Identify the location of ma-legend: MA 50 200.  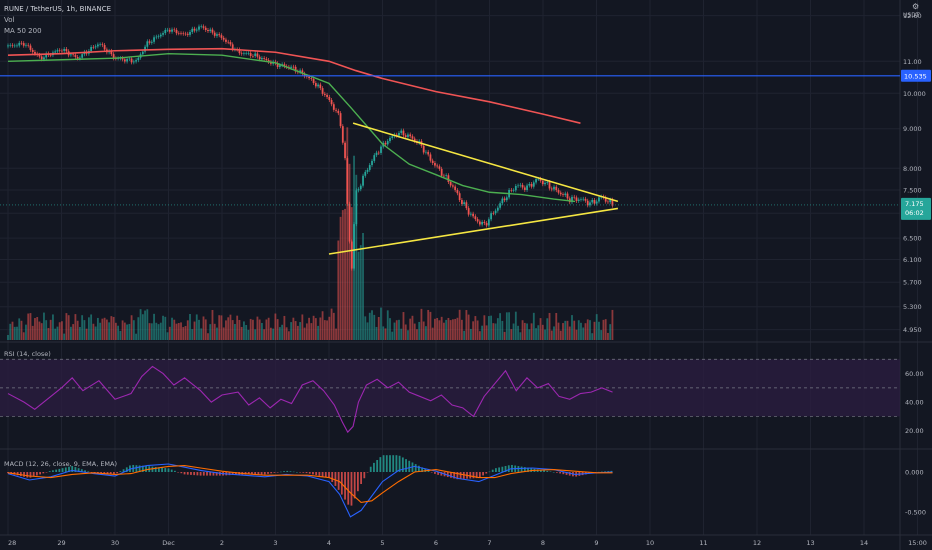
(23, 31).